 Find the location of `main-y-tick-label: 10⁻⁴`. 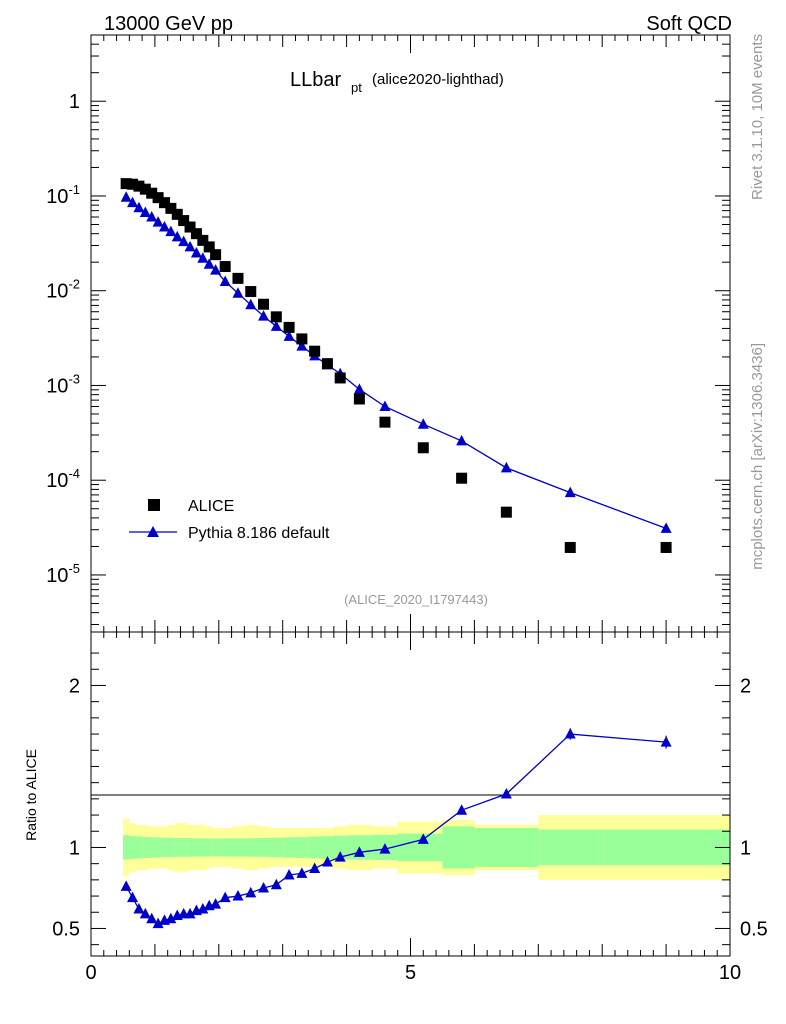

main-y-tick-label: 10⁻⁴ is located at coordinates (63, 479).